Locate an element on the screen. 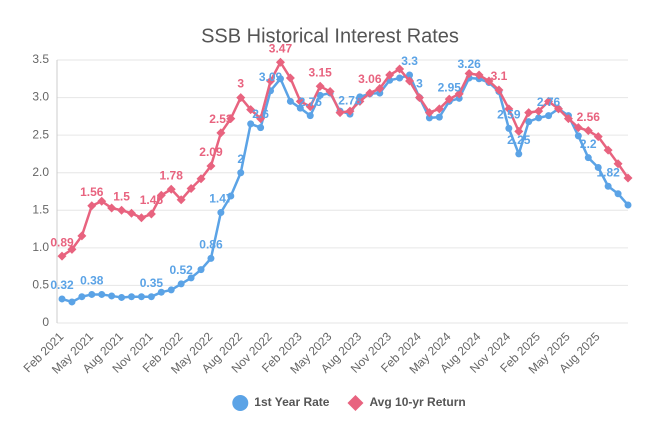 The width and height of the screenshot is (660, 429). data-label: 3 is located at coordinates (240, 84).